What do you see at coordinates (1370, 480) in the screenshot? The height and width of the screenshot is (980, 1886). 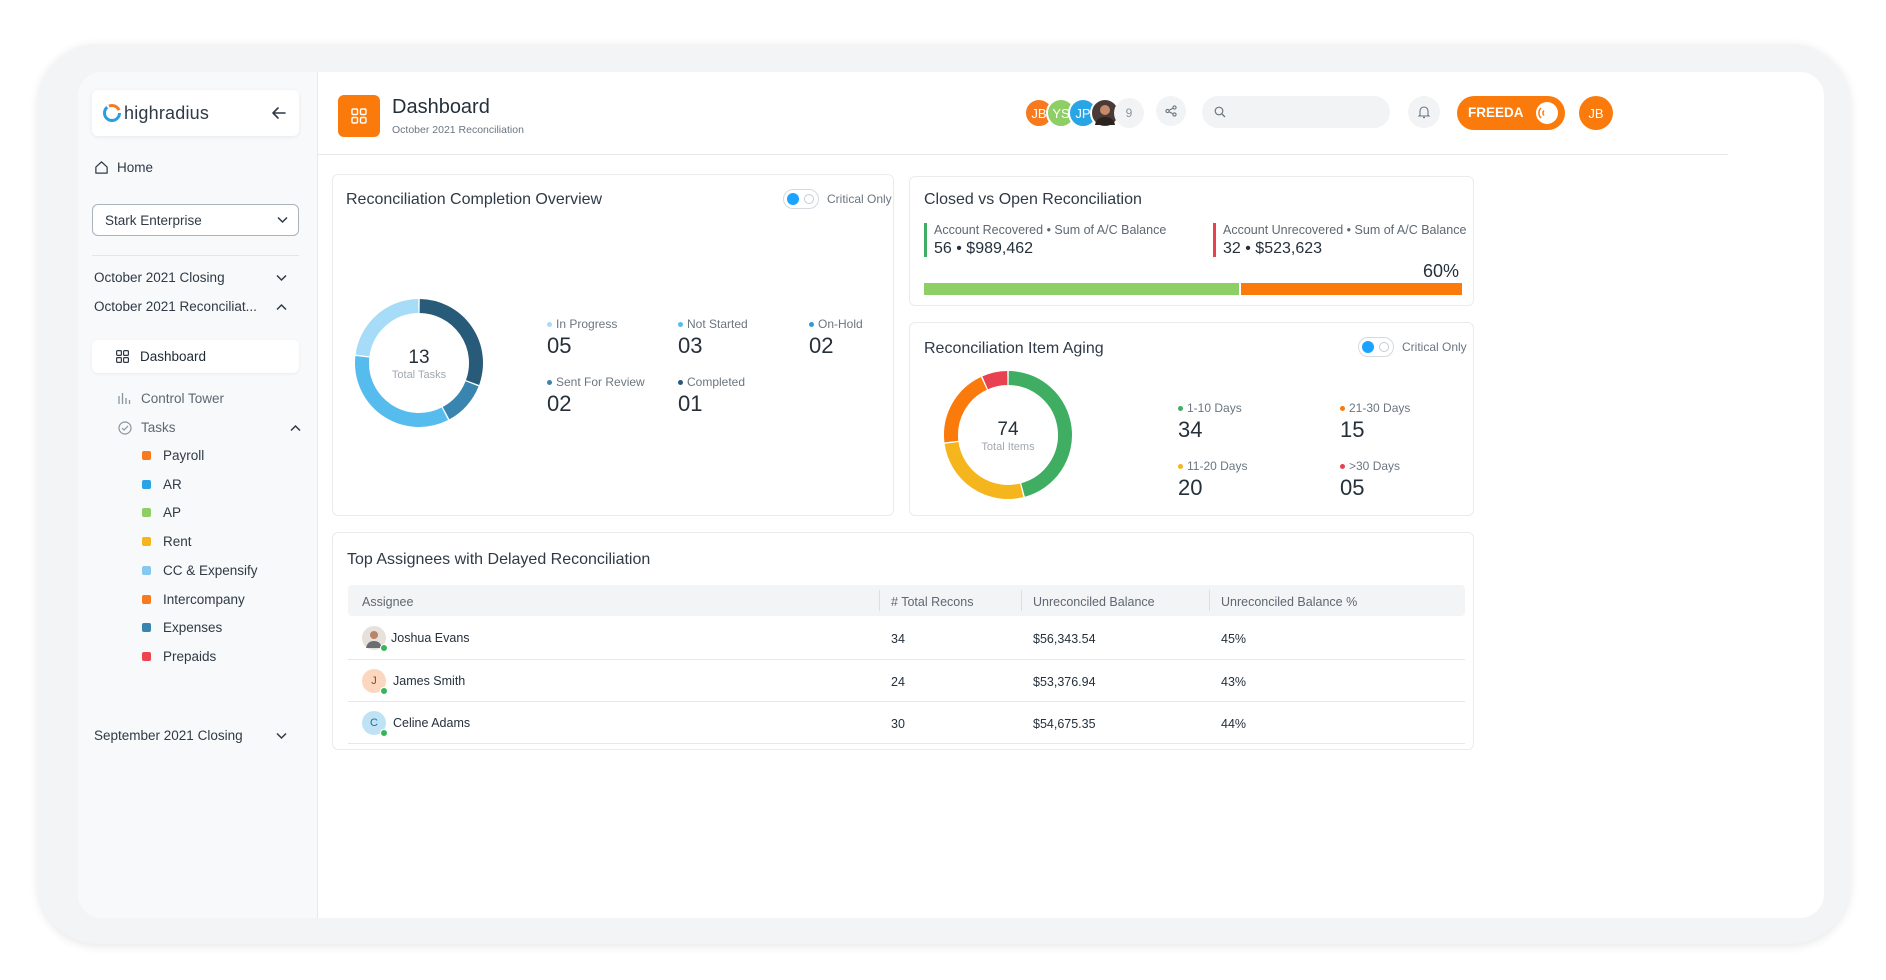 I see `stat-item: >30 Days 05` at bounding box center [1370, 480].